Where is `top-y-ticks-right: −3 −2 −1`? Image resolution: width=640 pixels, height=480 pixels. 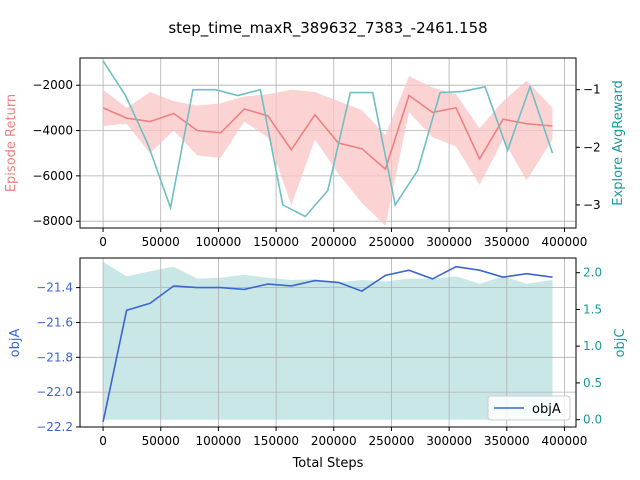
top-y-ticks-right: −3 −2 −1 is located at coordinates (588, 147).